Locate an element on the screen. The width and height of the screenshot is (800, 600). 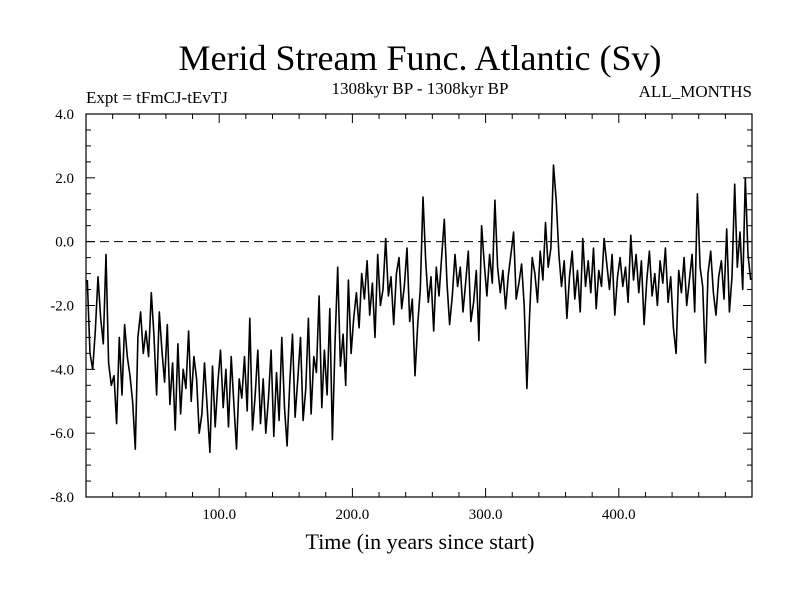
y-tick-label: 2.0 is located at coordinates (64, 179).